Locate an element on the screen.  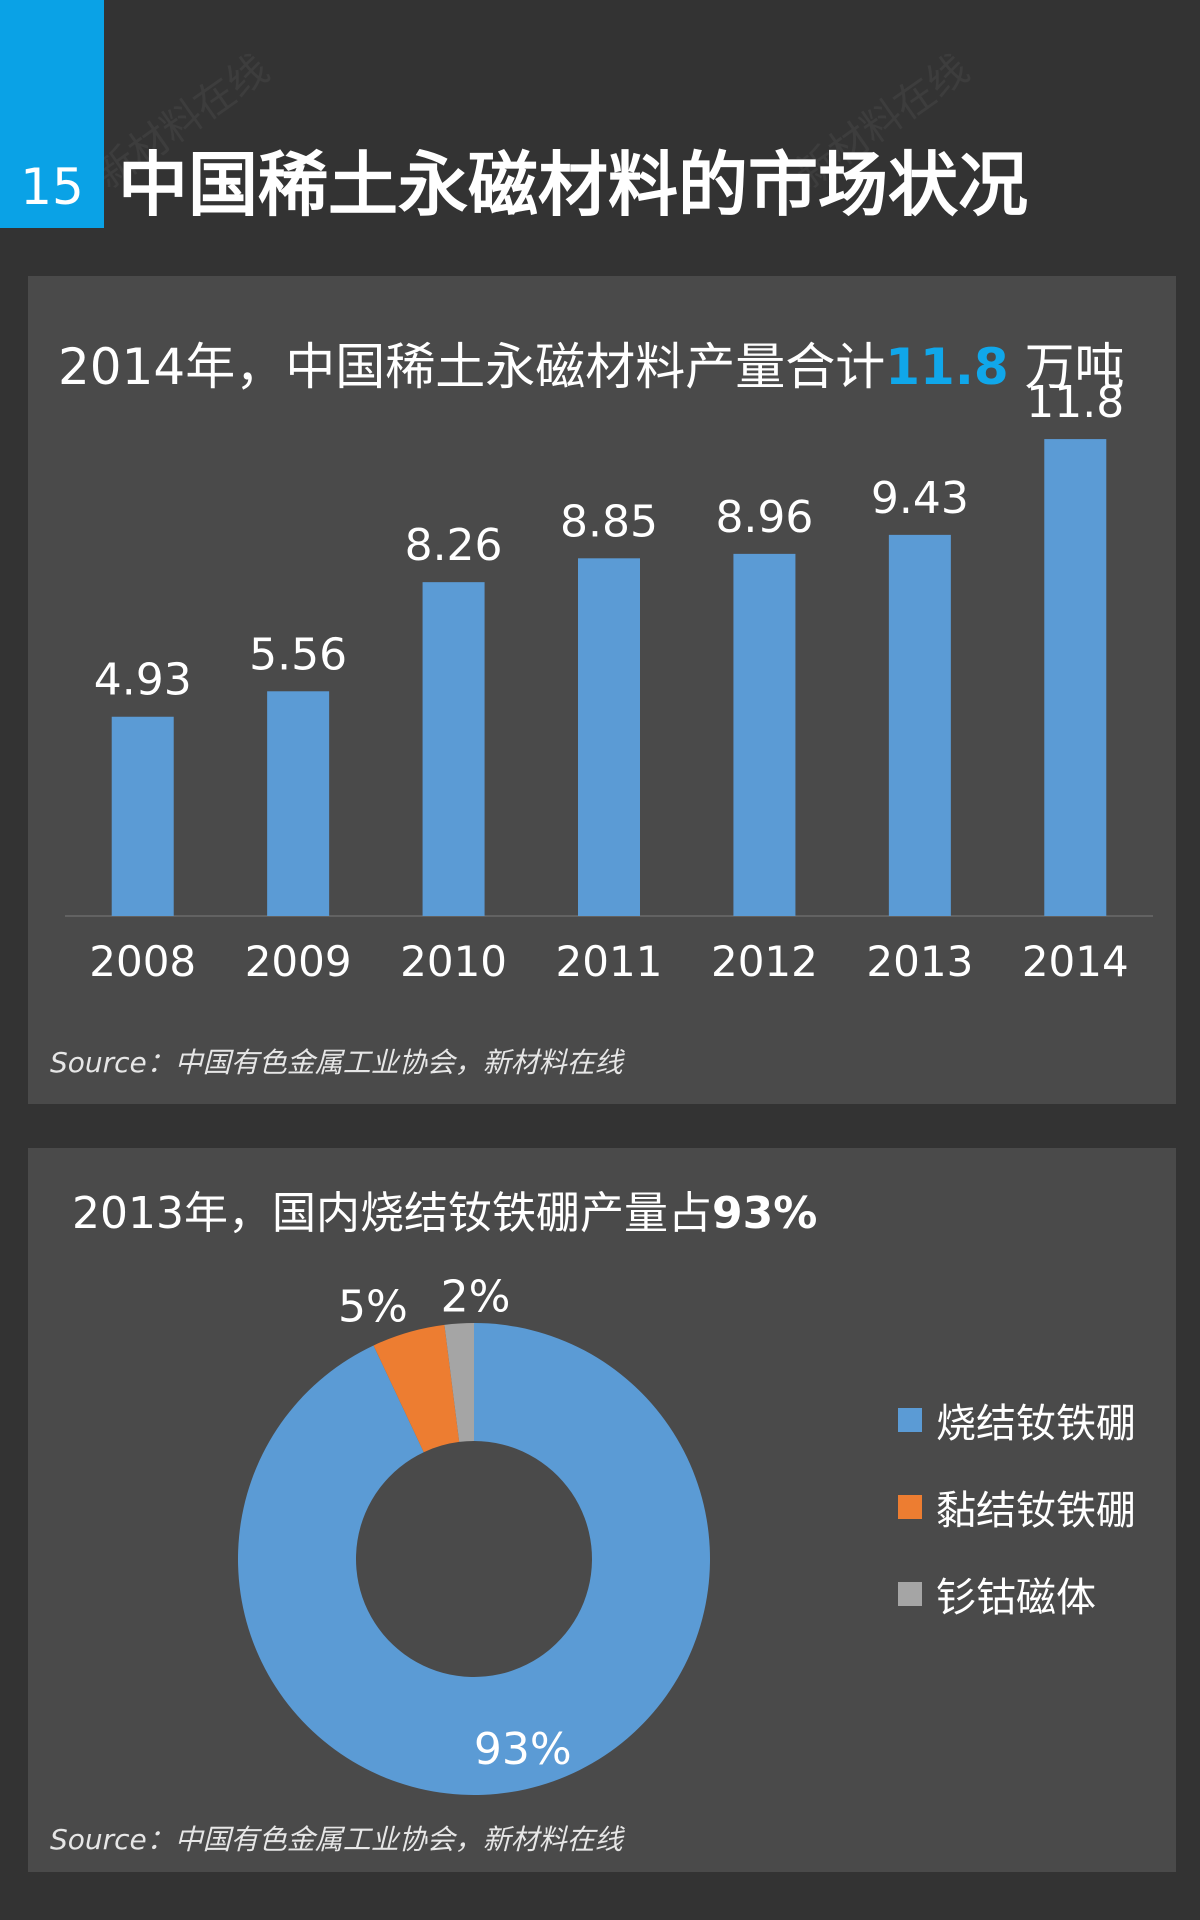
x-tick-label: 2008 is located at coordinates (142, 961).